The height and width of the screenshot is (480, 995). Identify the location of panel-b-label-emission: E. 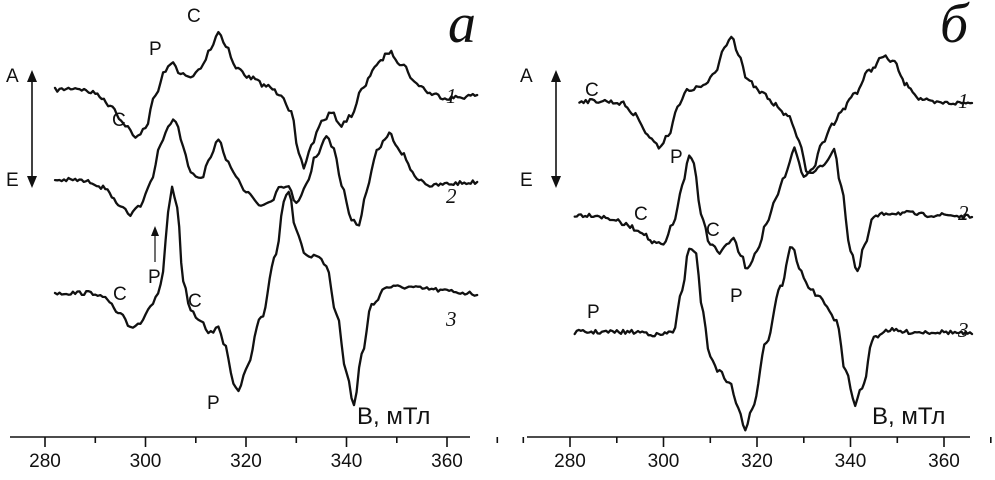
(526, 180).